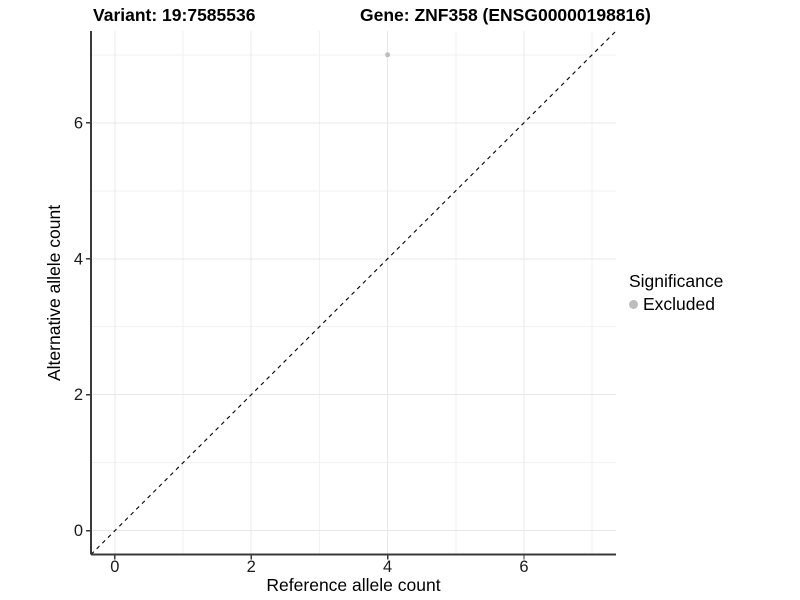 Image resolution: width=800 pixels, height=600 pixels. What do you see at coordinates (251, 567) in the screenshot?
I see `x-tick-label: 2` at bounding box center [251, 567].